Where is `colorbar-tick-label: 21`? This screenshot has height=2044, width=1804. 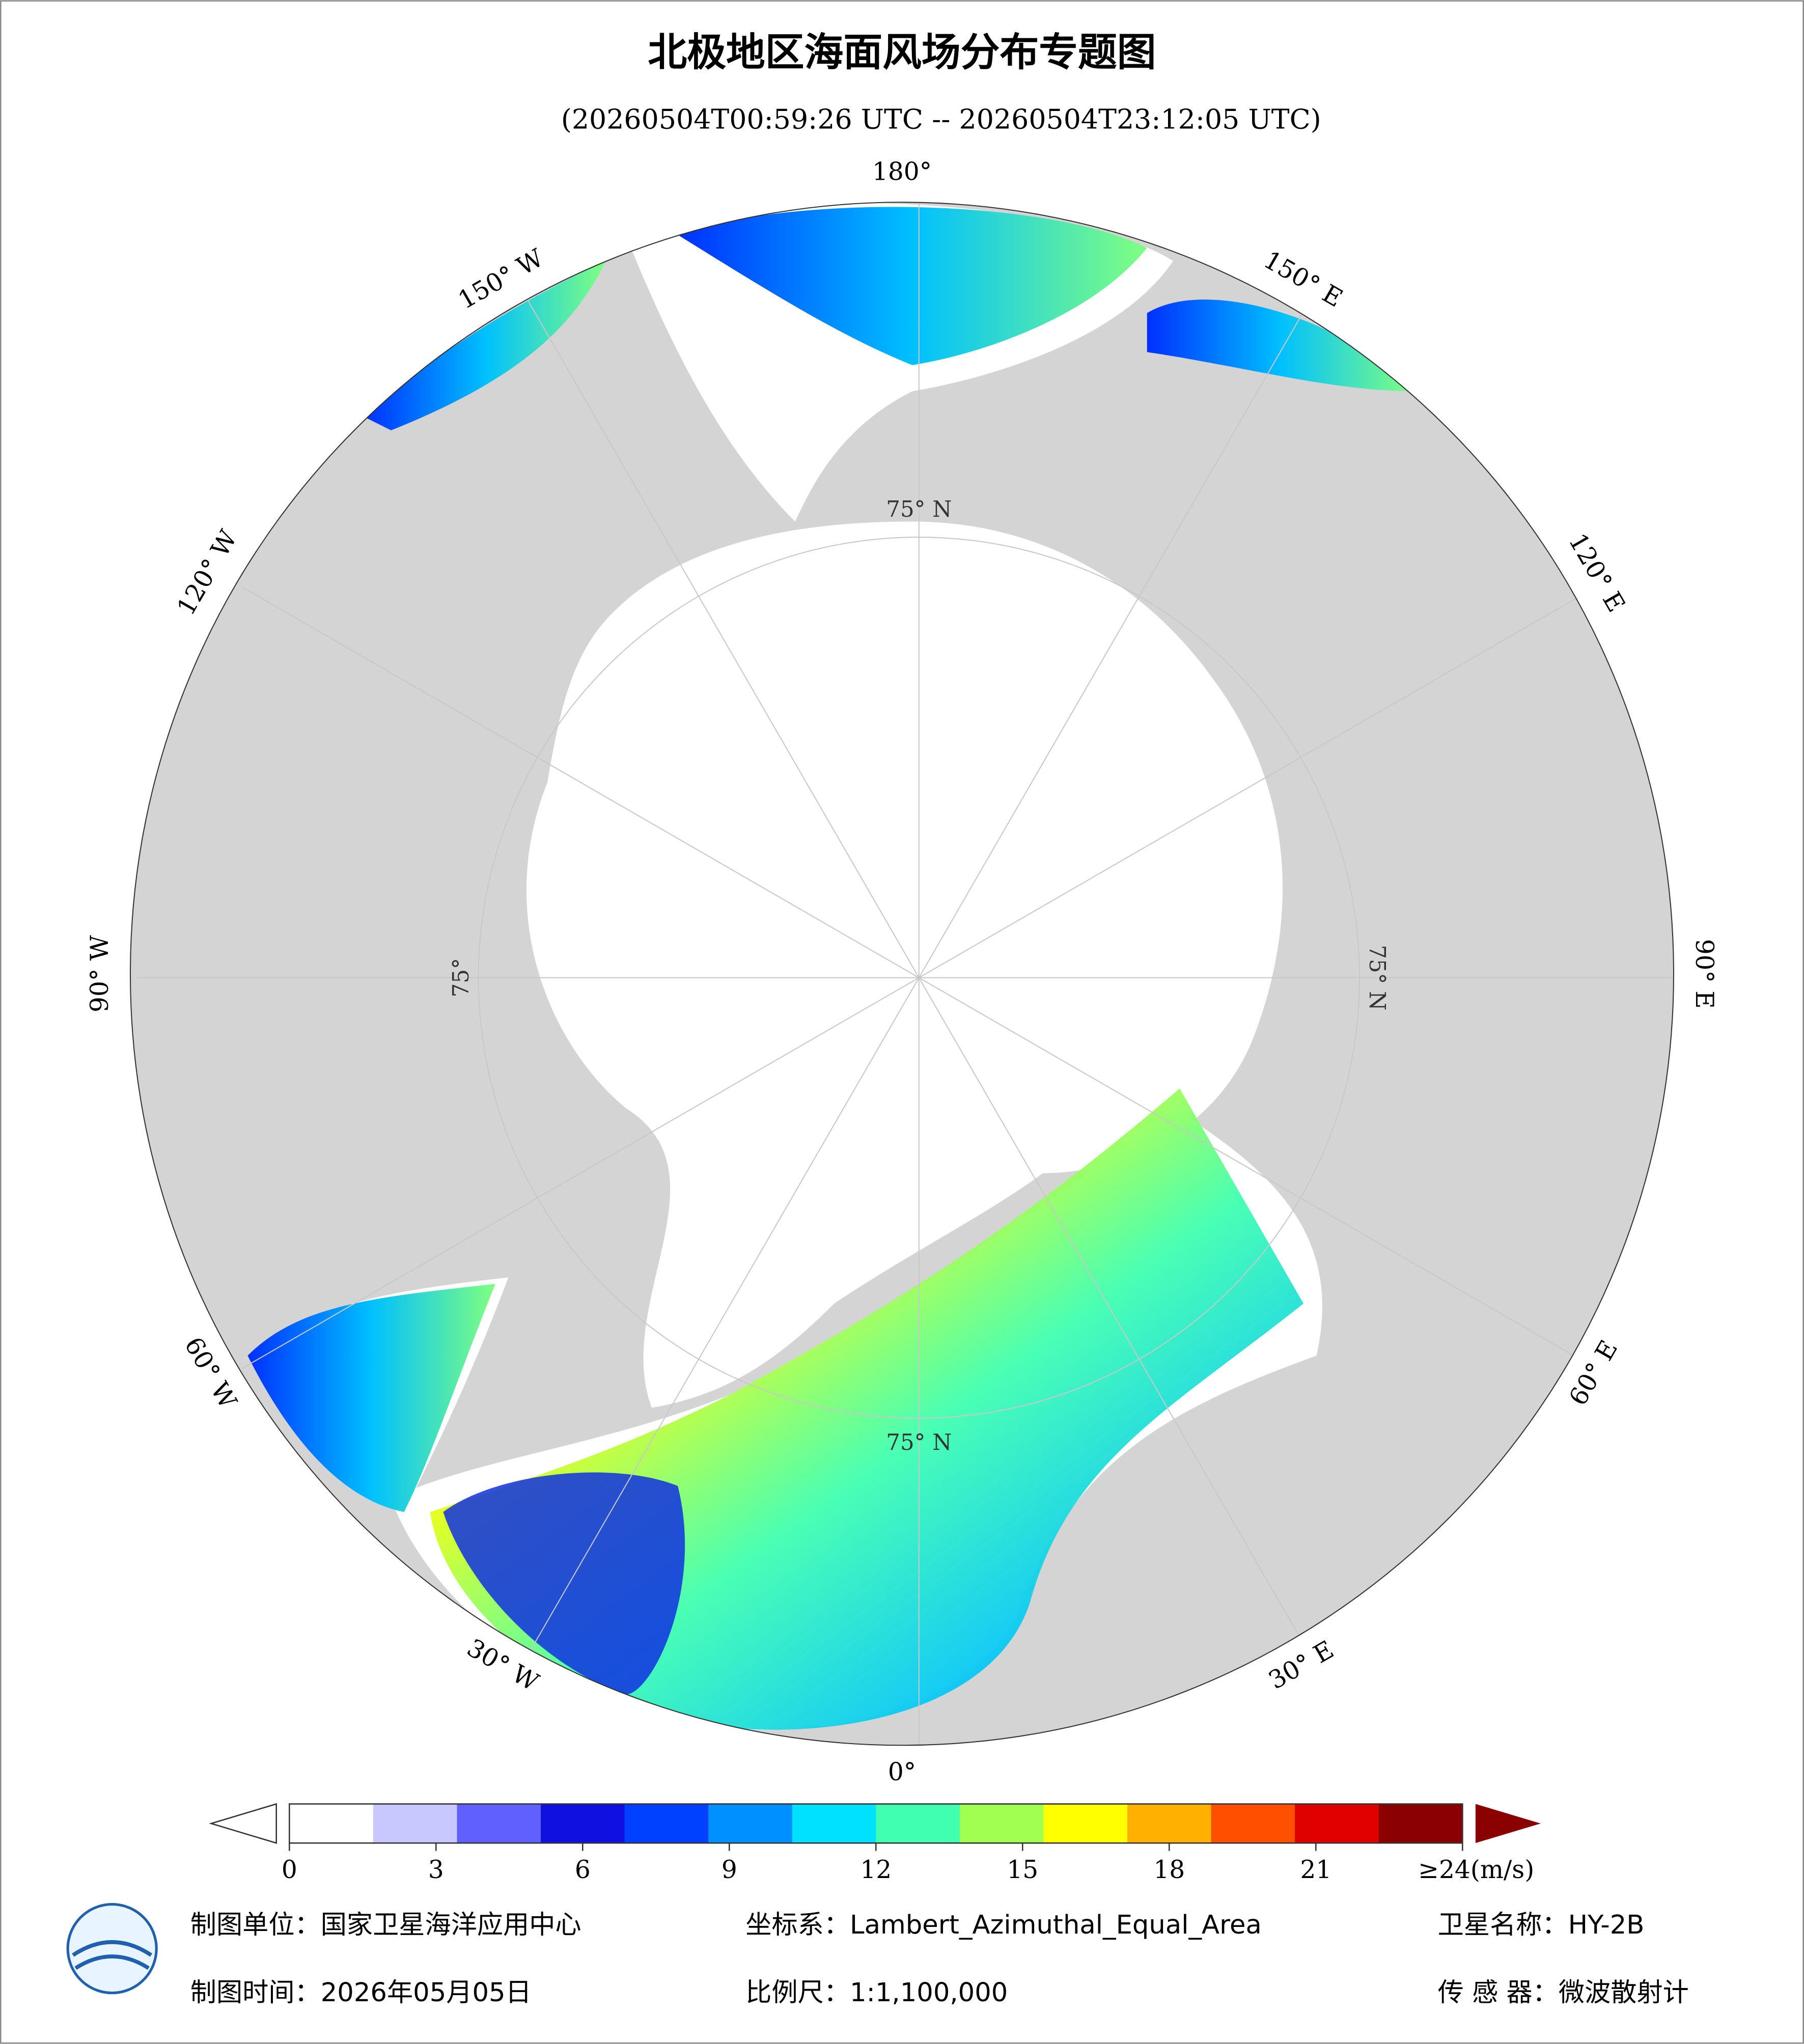
colorbar-tick-label: 21 is located at coordinates (1315, 1870).